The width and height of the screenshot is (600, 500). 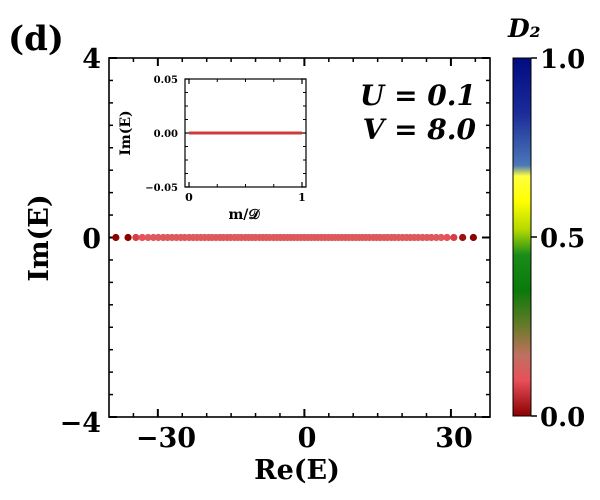 I want to click on inset-plot: 0.05 0.00 −0.05 0 1 m/𝒟 Im(E), so click(x=212, y=149).